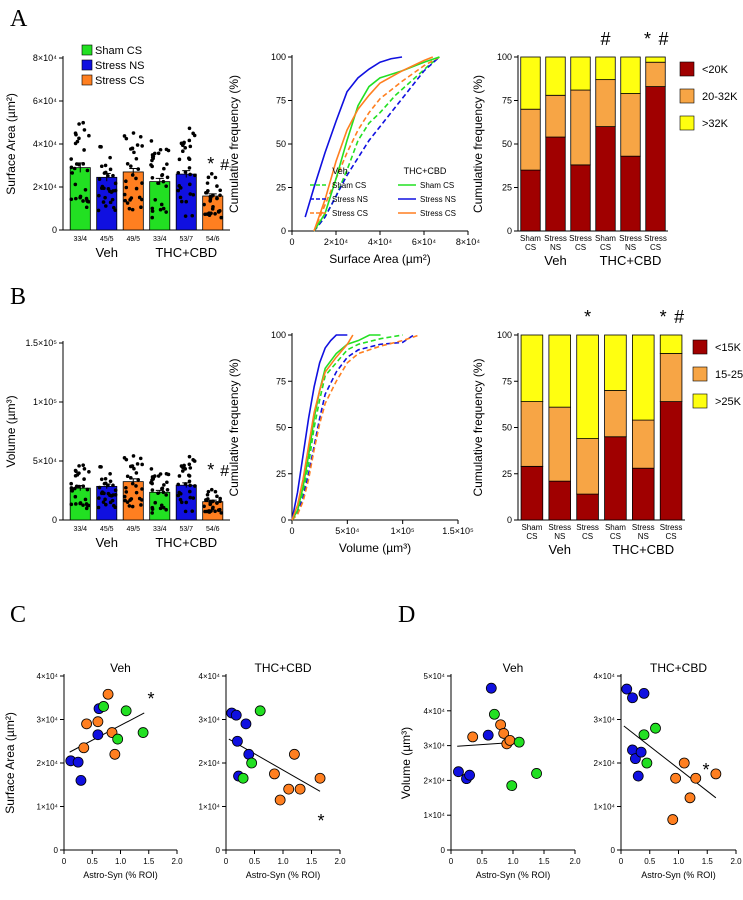 The height and width of the screenshot is (900, 743). Describe the element at coordinates (281, 381) in the screenshot. I see `B2-y-tick-label: 75` at that location.